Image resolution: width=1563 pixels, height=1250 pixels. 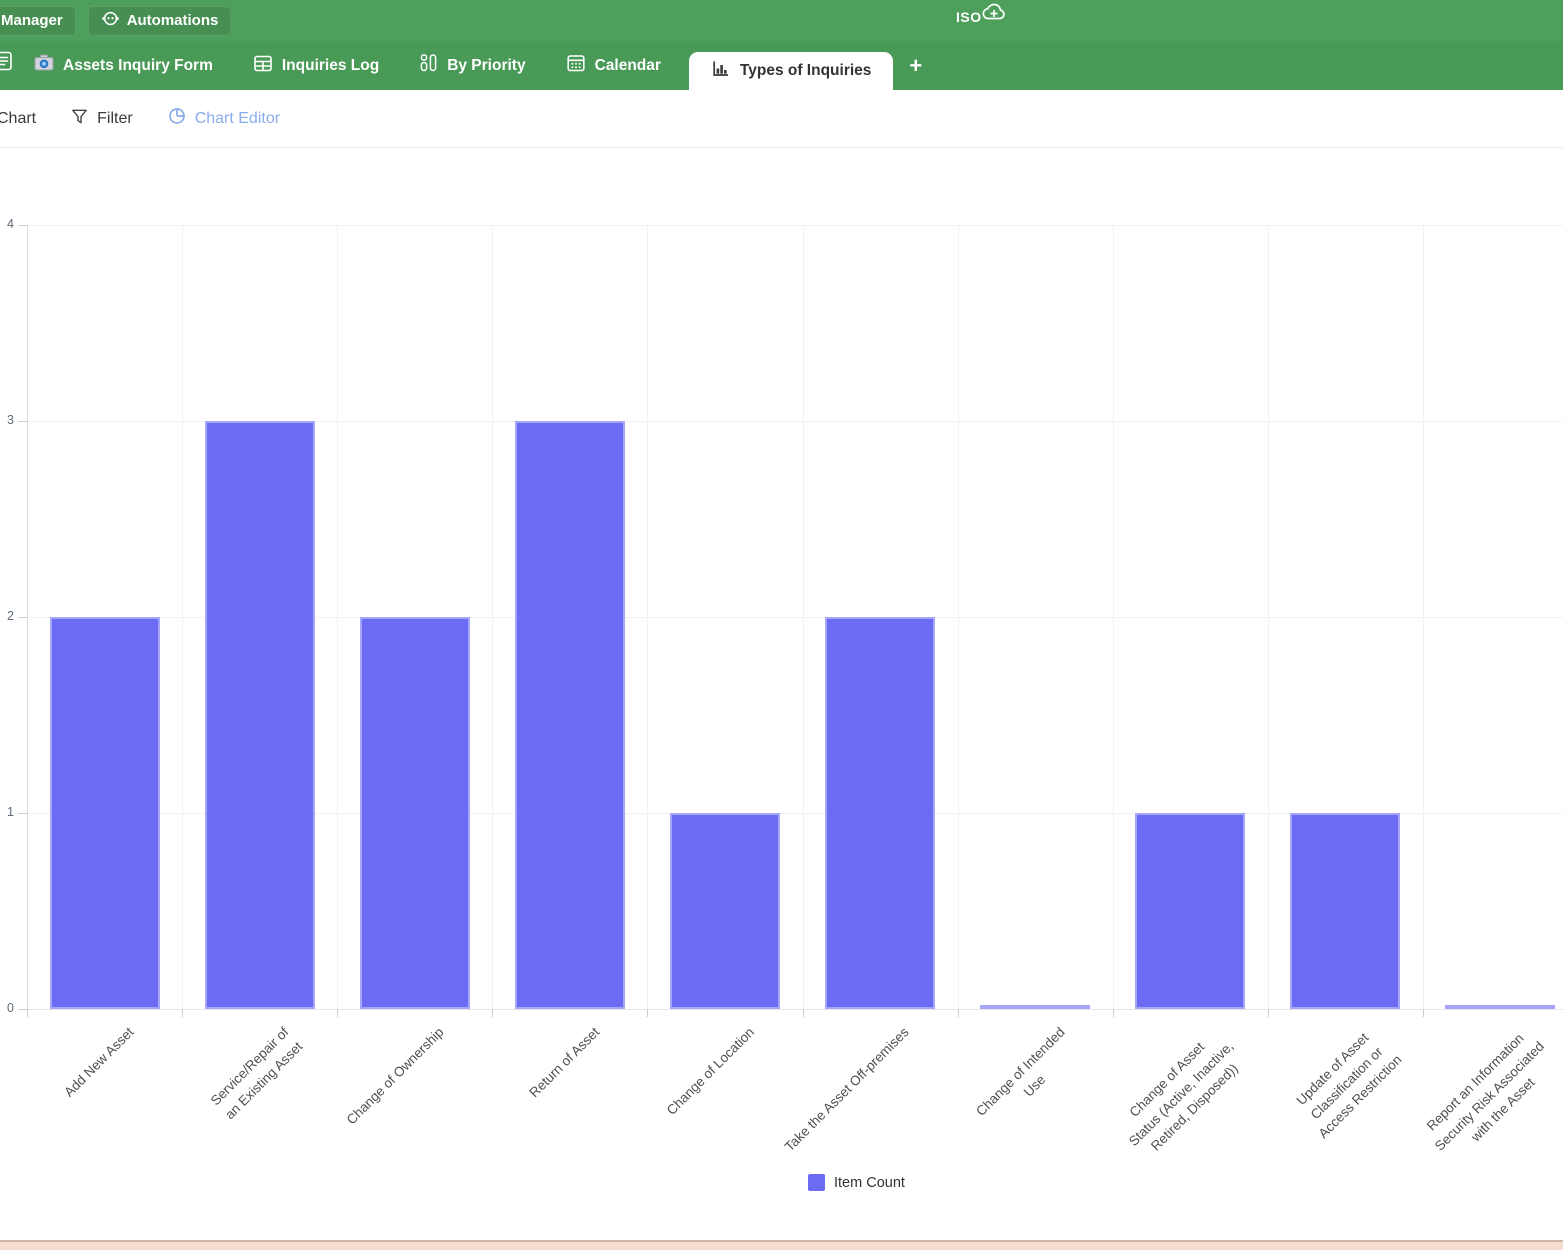 I want to click on iso-label: ISO, so click(x=969, y=16).